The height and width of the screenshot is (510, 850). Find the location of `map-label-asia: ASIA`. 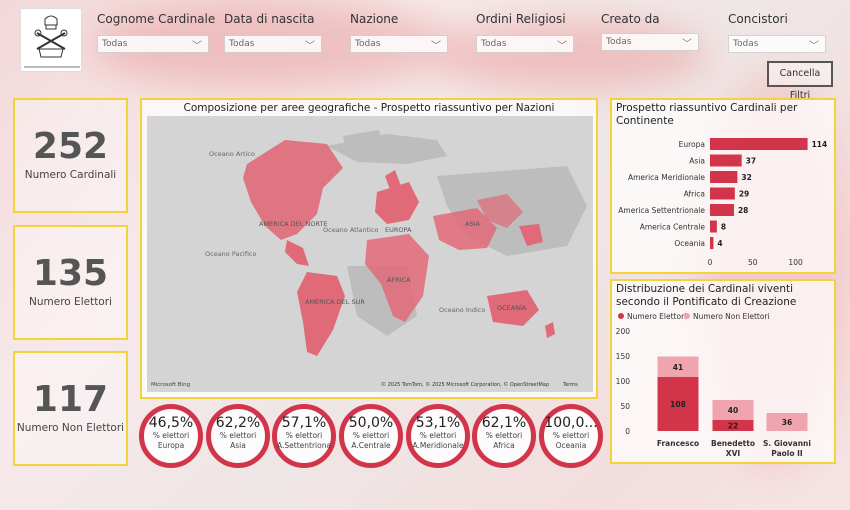

map-label-asia: ASIA is located at coordinates (472, 224).